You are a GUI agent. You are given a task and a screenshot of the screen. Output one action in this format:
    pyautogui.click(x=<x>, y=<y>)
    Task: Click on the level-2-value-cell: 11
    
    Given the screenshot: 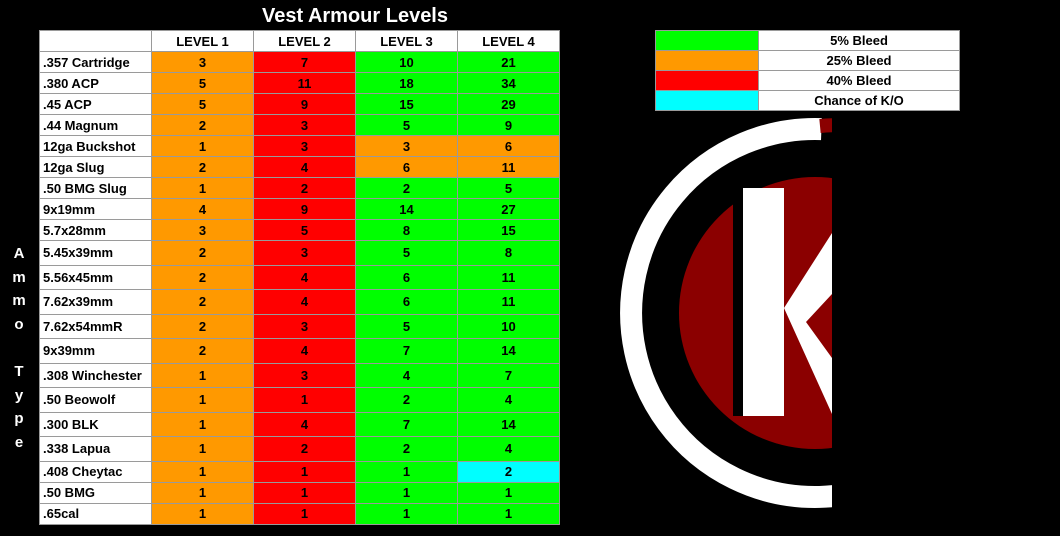 What is the action you would take?
    pyautogui.click(x=304, y=83)
    